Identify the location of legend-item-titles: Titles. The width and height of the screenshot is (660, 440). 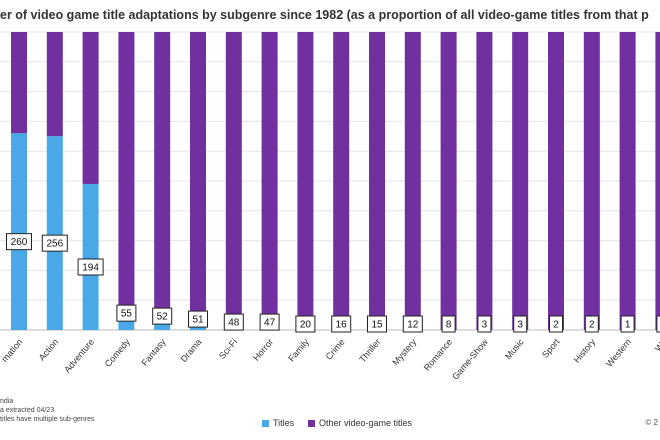
(278, 423).